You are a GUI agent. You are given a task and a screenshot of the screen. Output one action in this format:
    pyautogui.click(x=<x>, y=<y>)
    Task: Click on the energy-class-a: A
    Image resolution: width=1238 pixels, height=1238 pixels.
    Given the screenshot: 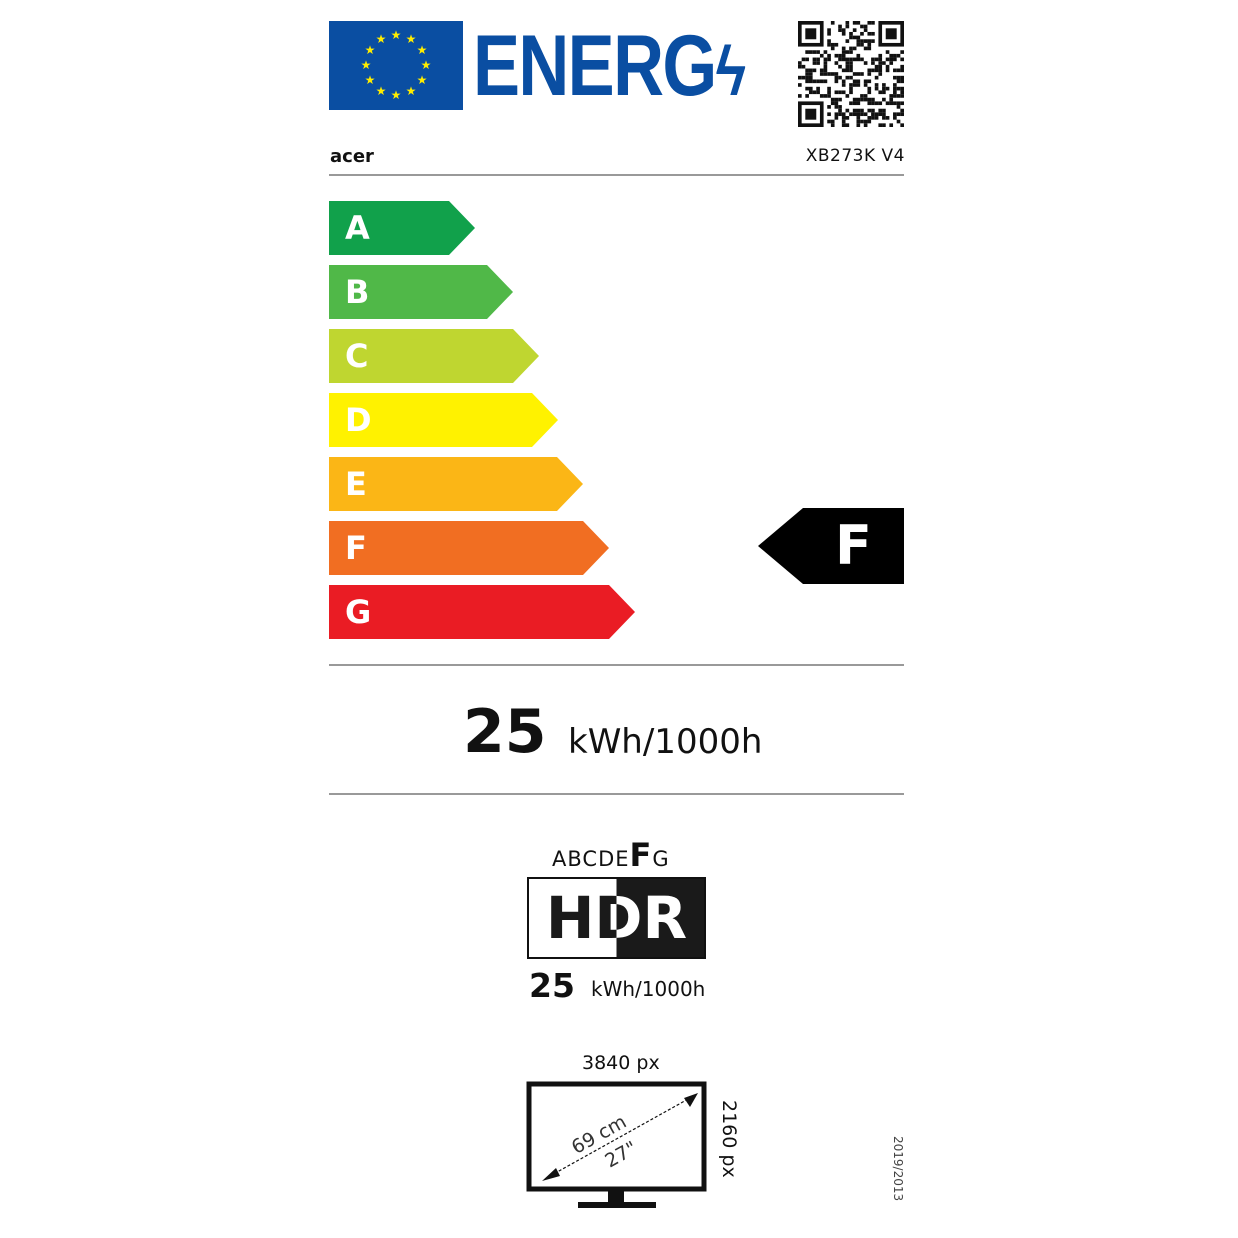 What is the action you would take?
    pyautogui.click(x=402, y=228)
    